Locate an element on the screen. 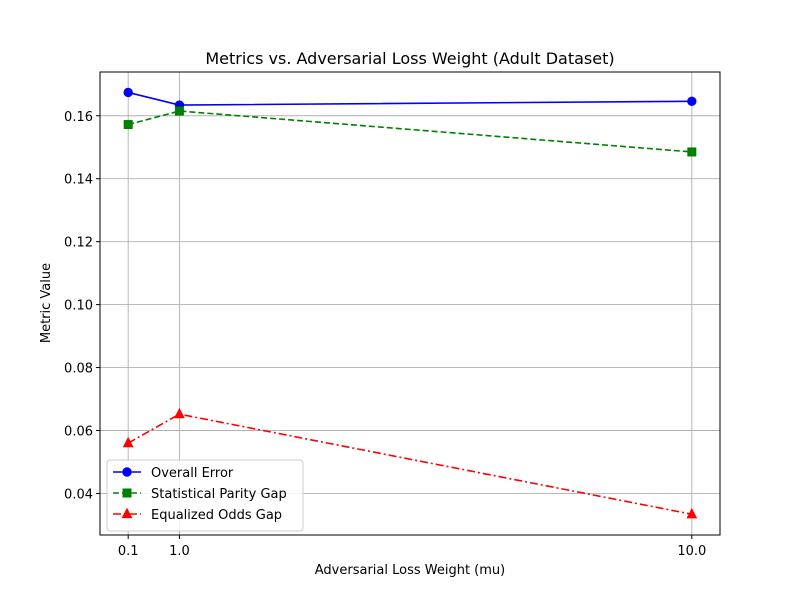 Image resolution: width=800 pixels, height=600 pixels. y-axis: 0.04 0.06 0.08 0.10 0.12 0.14 0.16 is located at coordinates (82, 306).